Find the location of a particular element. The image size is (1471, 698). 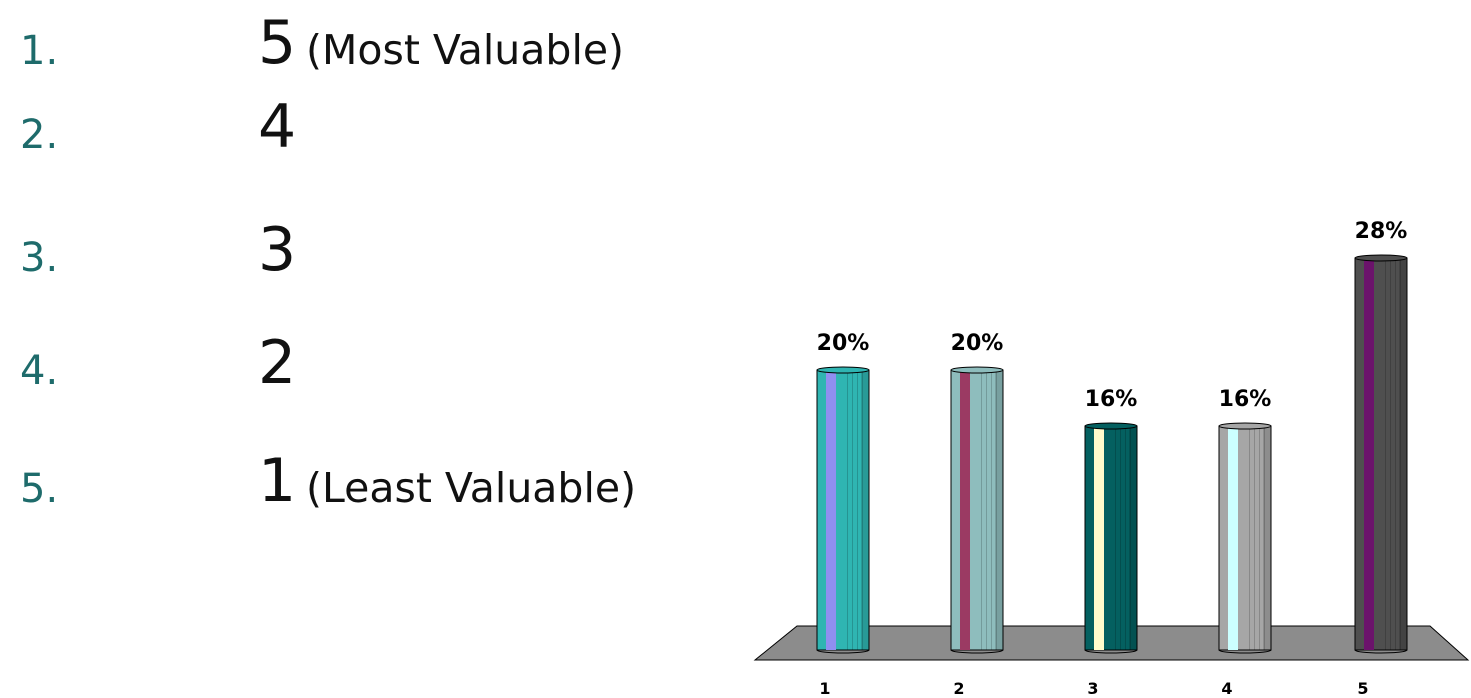

x-tick-label: 5 is located at coordinates (1362, 688).